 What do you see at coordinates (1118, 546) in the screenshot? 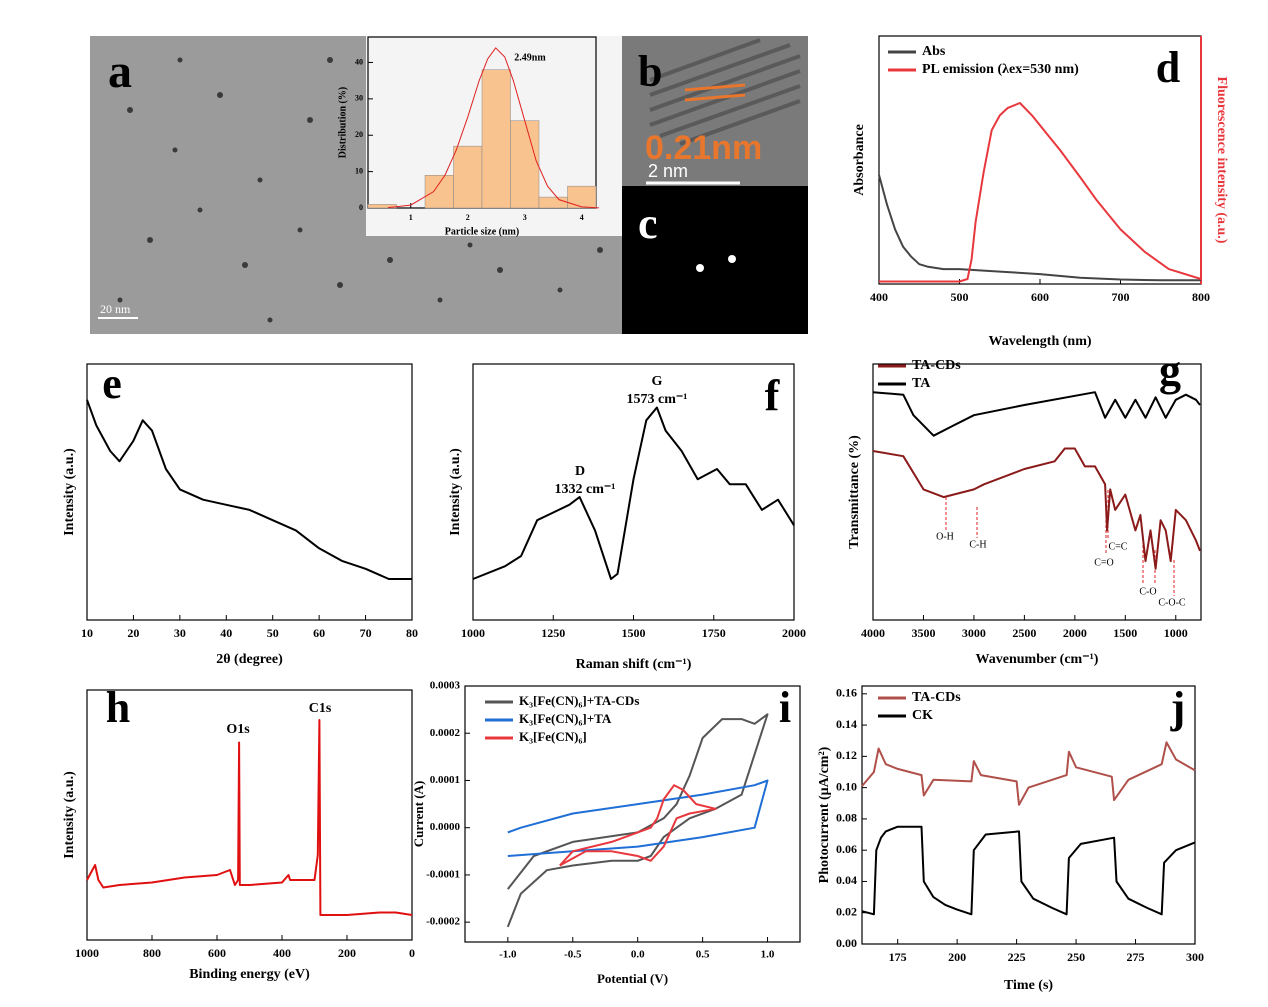
I see `annotation: C=C` at bounding box center [1118, 546].